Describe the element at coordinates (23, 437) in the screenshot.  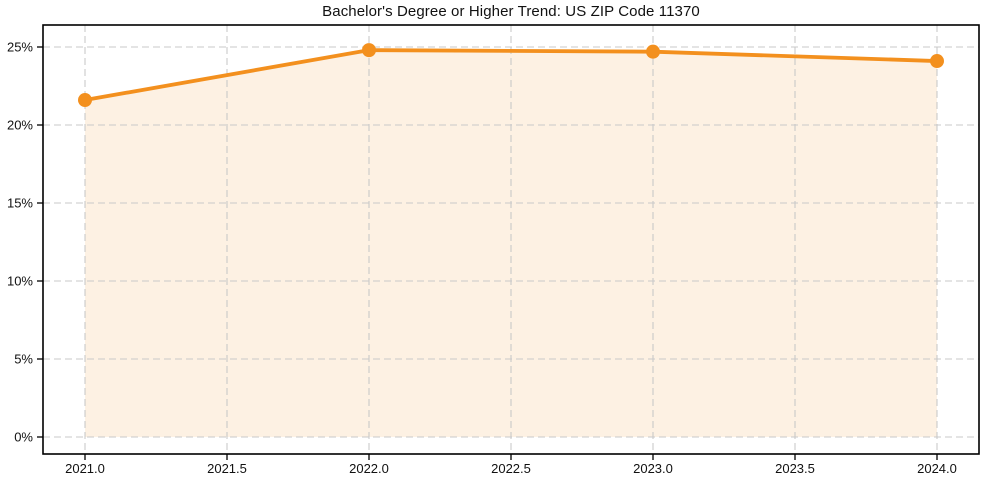
I see `y-tick-label: 0%` at that location.